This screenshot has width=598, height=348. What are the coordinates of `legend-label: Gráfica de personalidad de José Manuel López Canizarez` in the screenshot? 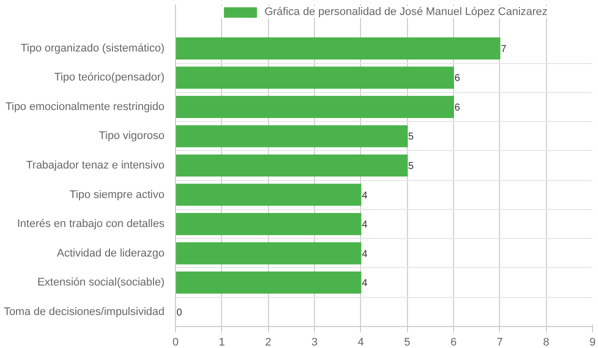 It's located at (406, 12).